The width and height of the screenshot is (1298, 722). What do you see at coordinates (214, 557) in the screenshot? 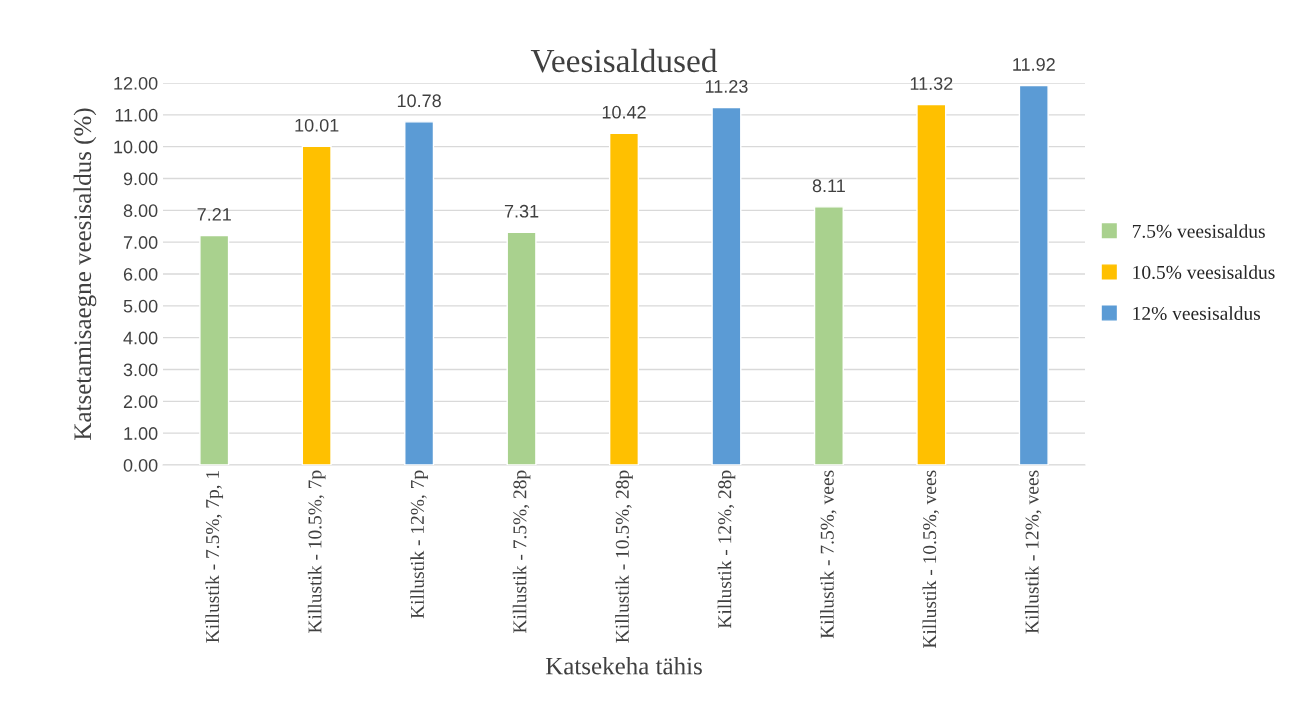
I see `x-tick-label: Killustik - 7.5%, 7p, 1` at bounding box center [214, 557].